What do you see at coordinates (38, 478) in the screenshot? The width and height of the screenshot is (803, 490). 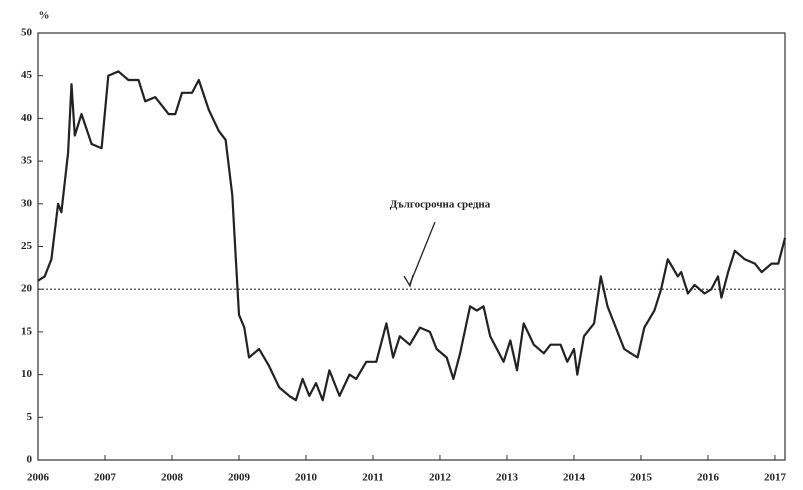 I see `x-tick-label: 2006` at bounding box center [38, 478].